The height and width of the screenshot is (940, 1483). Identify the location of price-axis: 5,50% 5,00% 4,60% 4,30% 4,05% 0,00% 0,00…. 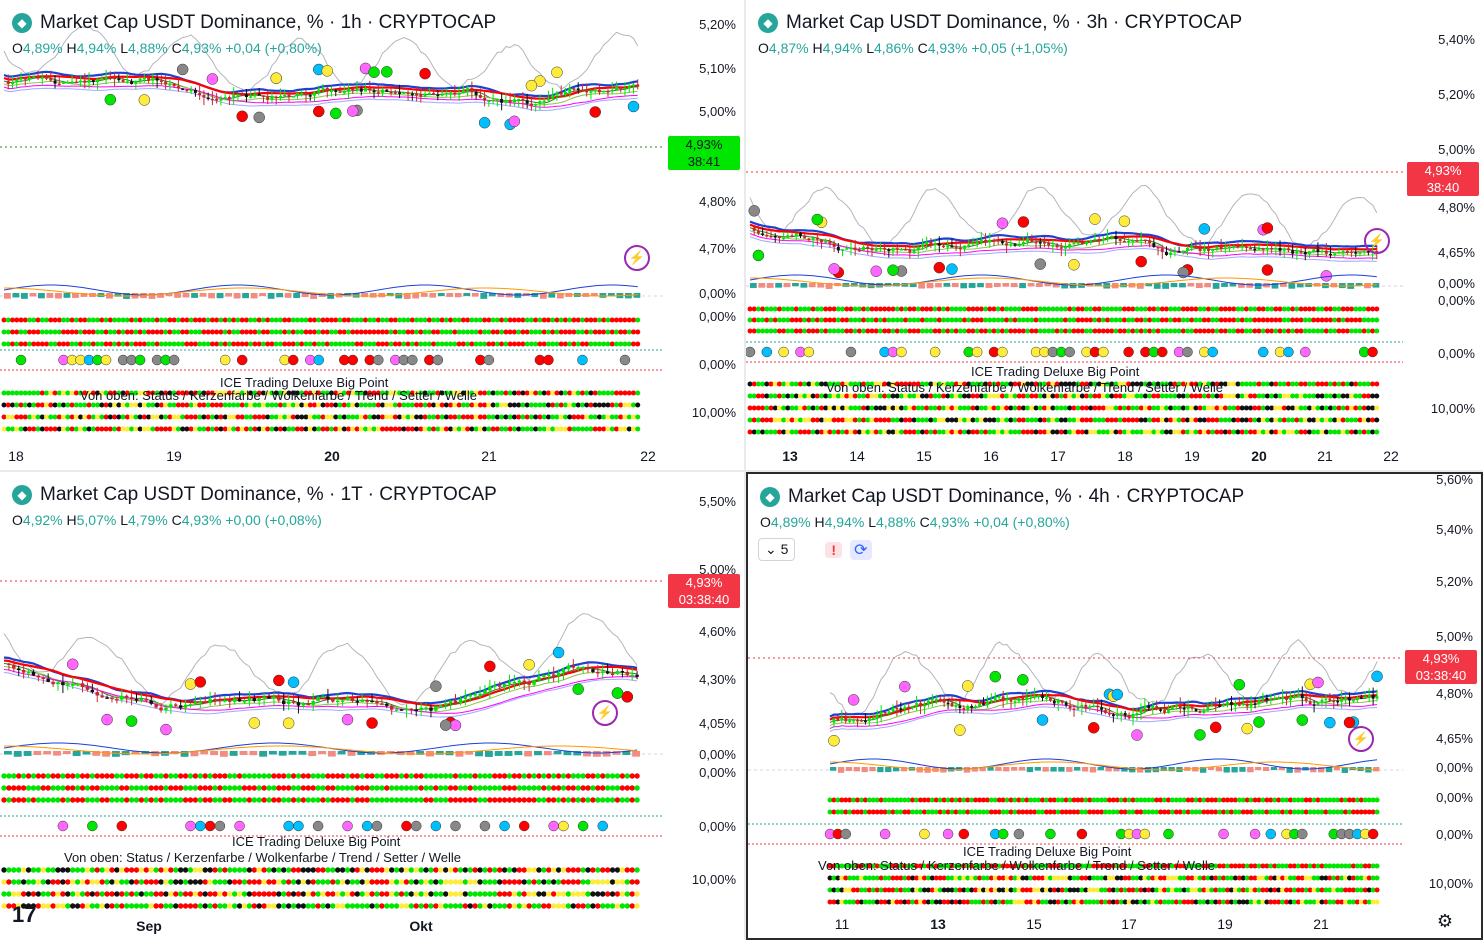
(704, 706).